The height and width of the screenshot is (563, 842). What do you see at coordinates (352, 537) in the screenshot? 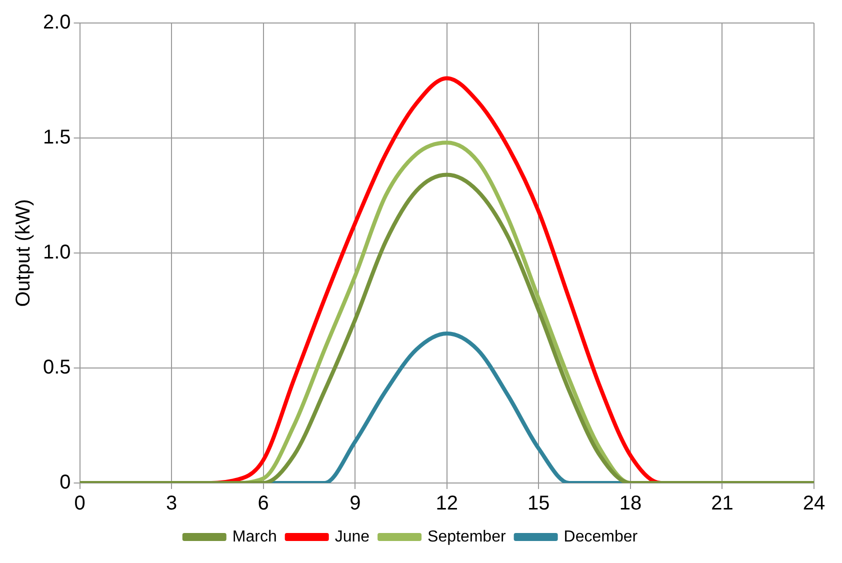
I see `legend-label: June` at bounding box center [352, 537].